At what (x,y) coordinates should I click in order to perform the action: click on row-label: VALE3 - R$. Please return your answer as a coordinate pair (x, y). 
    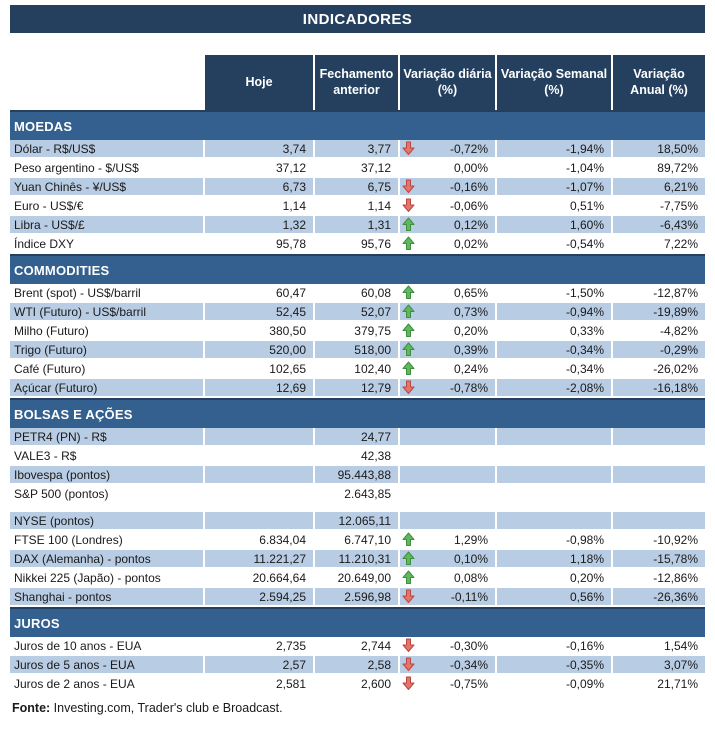
    Looking at the image, I should click on (107, 456).